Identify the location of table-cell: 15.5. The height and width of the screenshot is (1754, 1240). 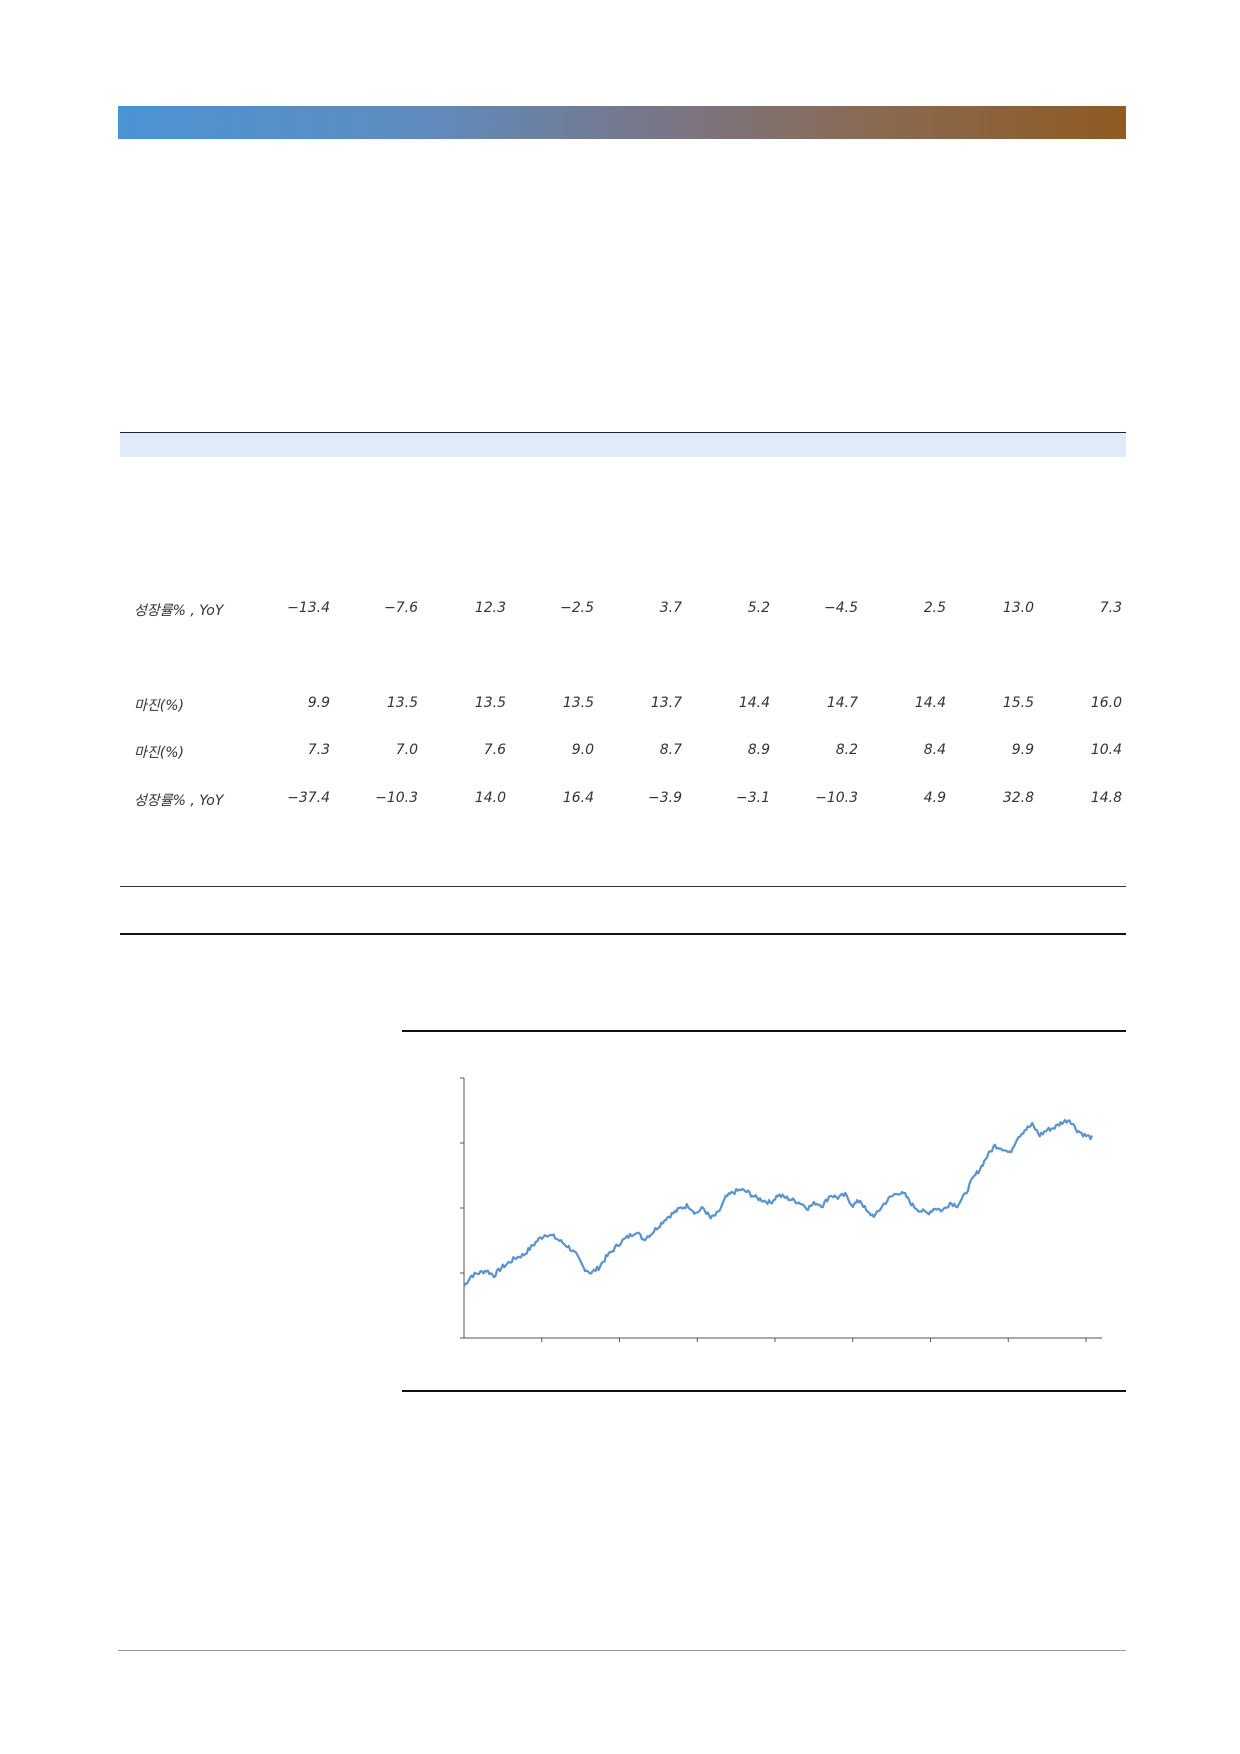
(1018, 703).